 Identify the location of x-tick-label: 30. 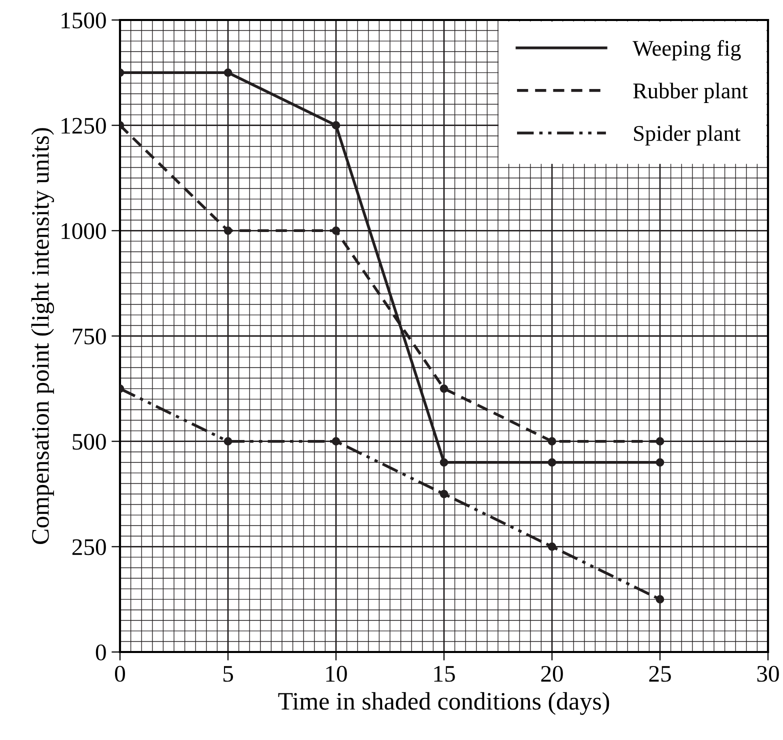
(768, 674).